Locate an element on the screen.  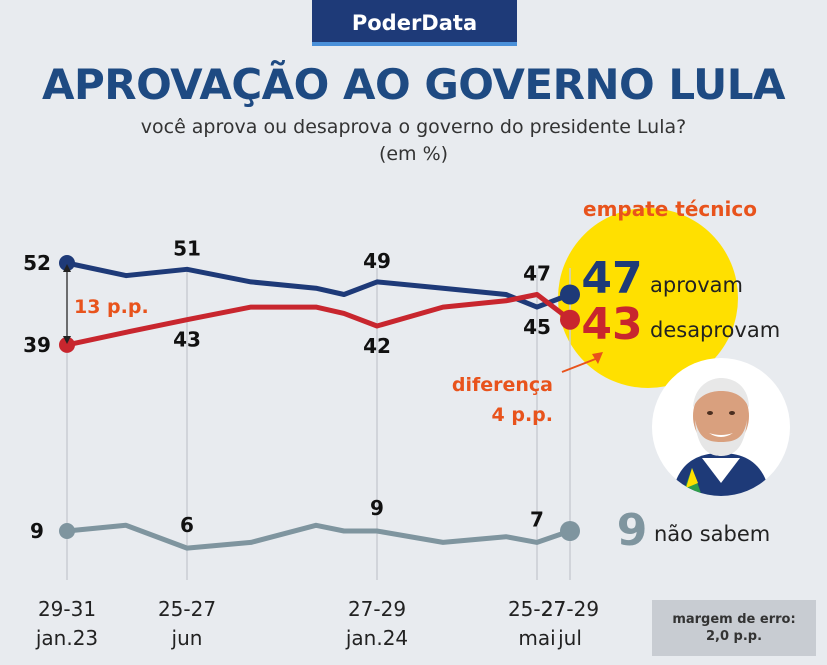
series-end-marker-disapprove is located at coordinates (570, 319).